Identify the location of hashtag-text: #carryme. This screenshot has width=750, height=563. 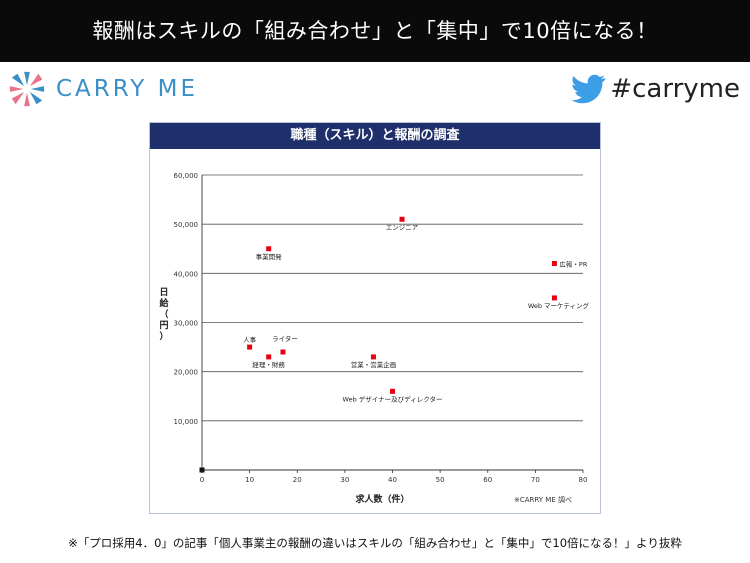
(675, 89).